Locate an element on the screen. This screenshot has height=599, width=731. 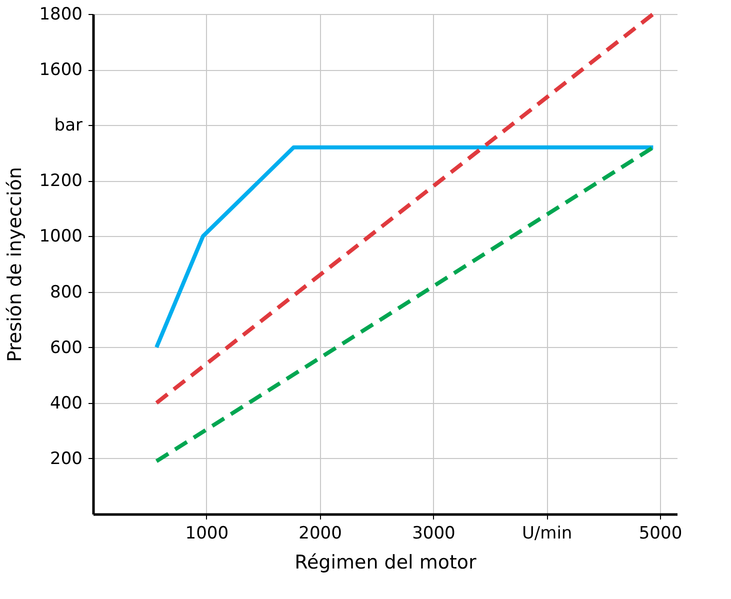
x-tick-label: 1000 is located at coordinates (207, 534).